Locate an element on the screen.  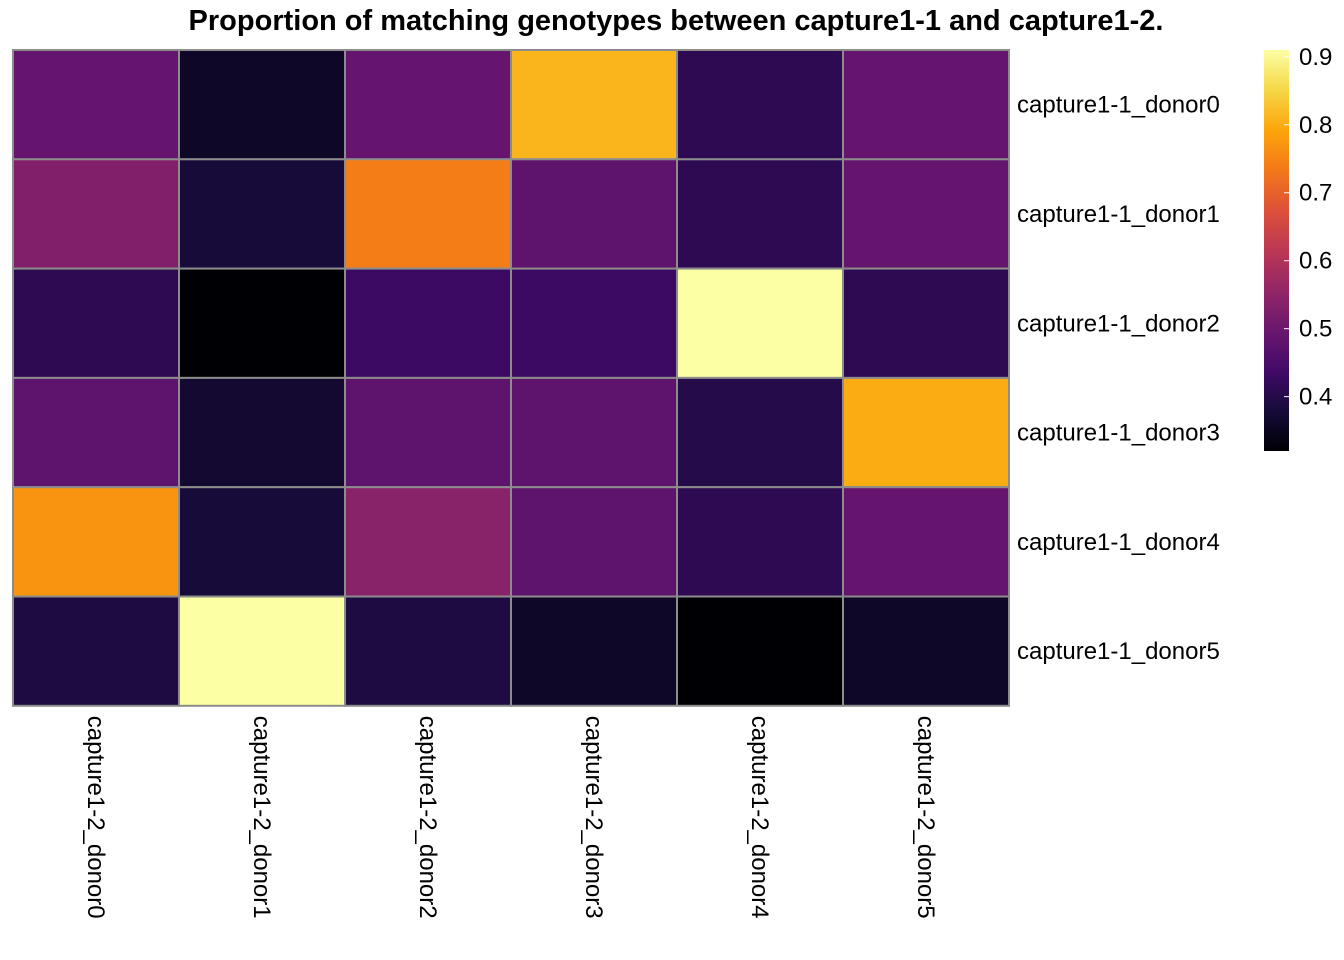
colorbar-legend: 0.4 0.5 0.6 0.7 0.8 0.9 is located at coordinates (1298, 247).